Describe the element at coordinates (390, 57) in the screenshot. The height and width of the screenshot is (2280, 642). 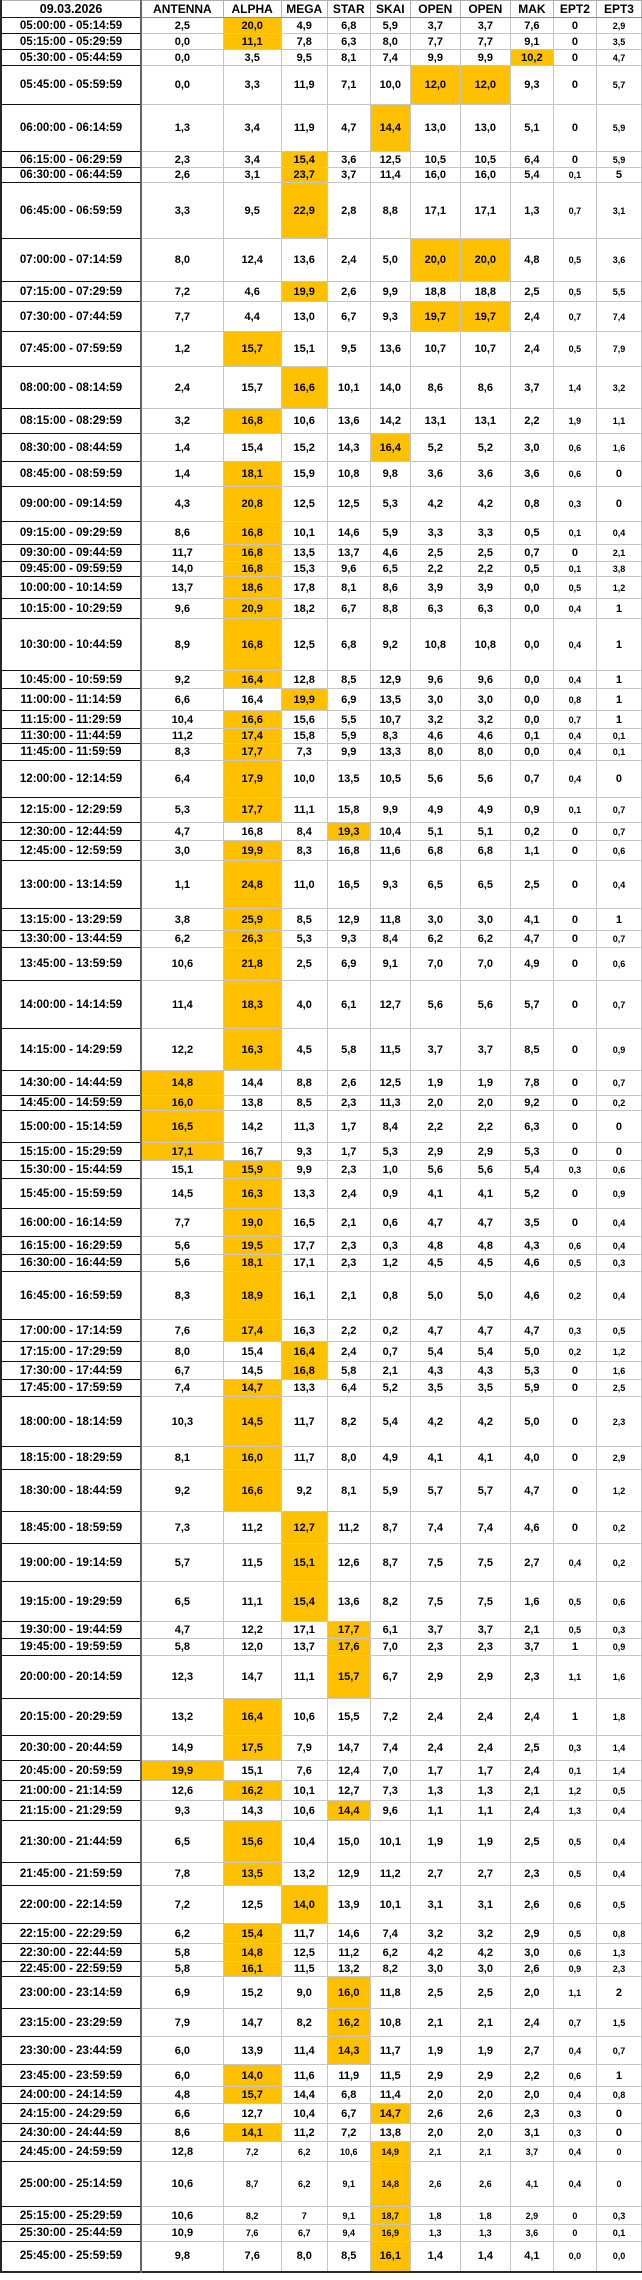
I see `value-cell: 7,4` at that location.